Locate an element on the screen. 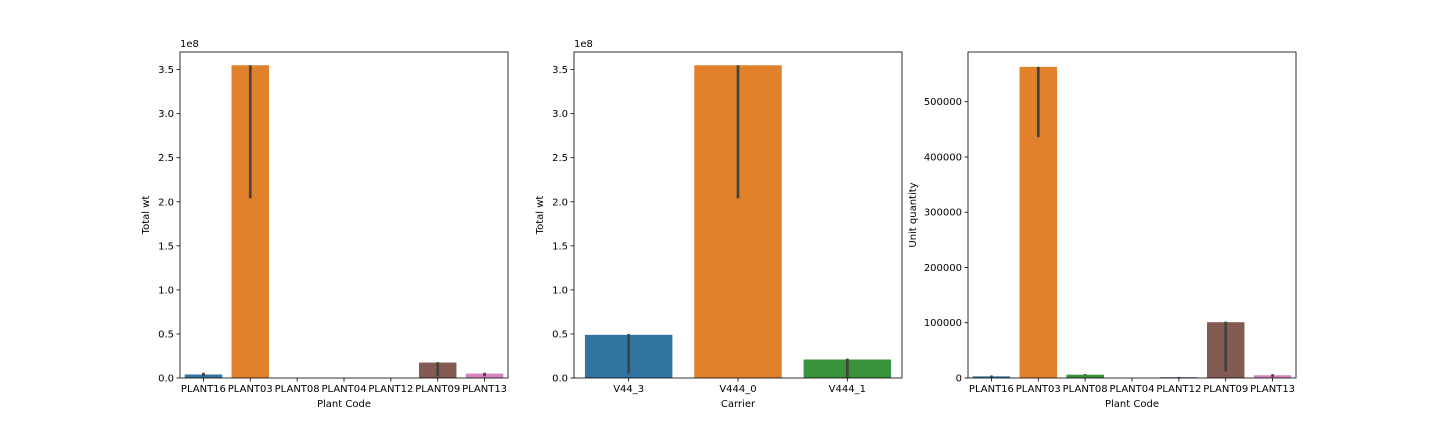  x-tick-label: V44_3 is located at coordinates (628, 389).